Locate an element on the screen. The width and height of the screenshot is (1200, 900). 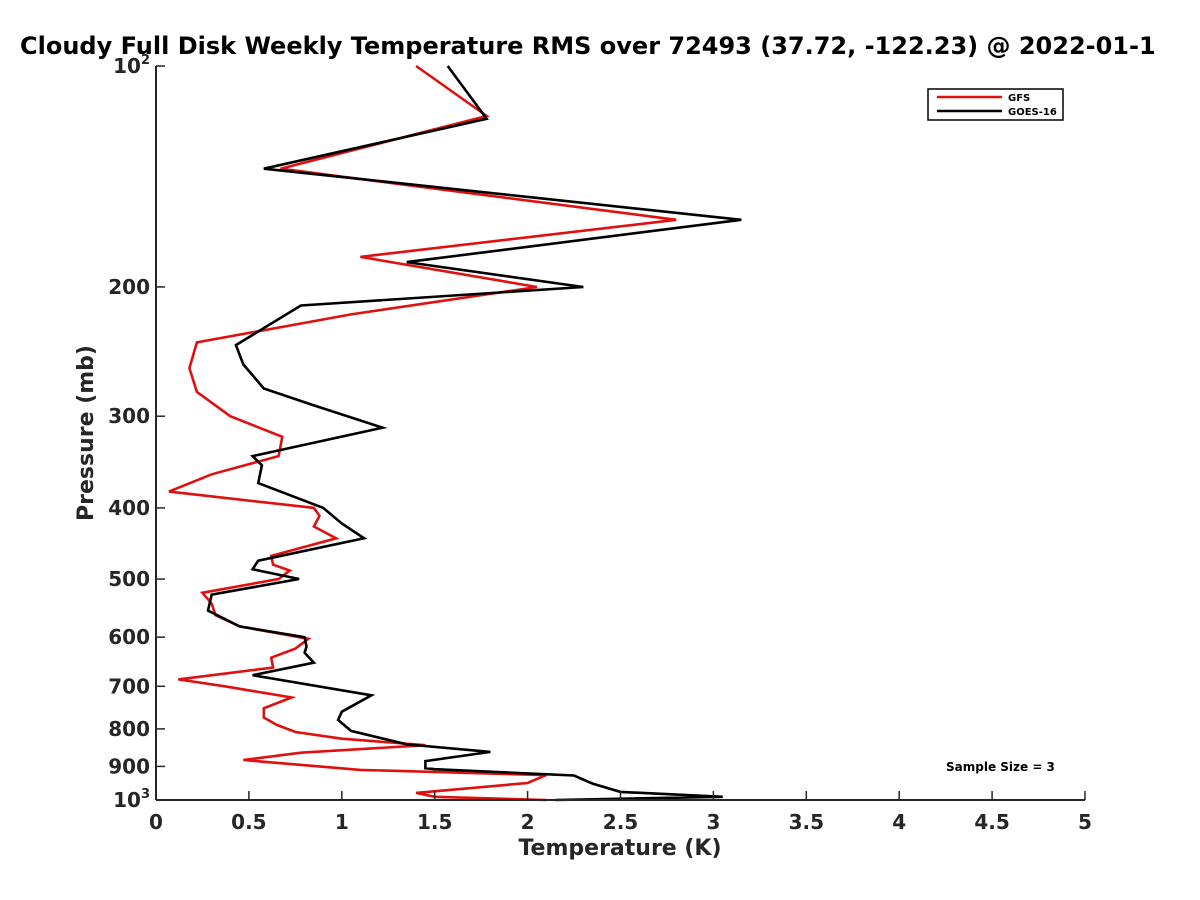
x-tick-label: 3.5 is located at coordinates (806, 822).